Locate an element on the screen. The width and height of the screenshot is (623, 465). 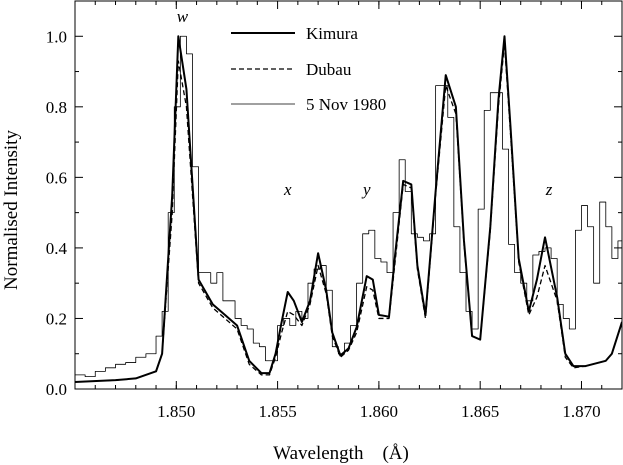
line-label-w: w is located at coordinates (183, 16).